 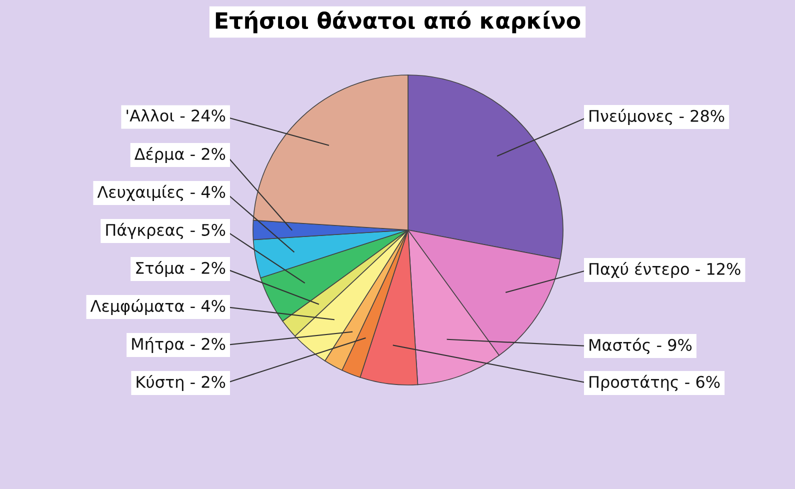 What do you see at coordinates (179, 345) in the screenshot?
I see `slice-label: Μήτρα - 2%` at bounding box center [179, 345].